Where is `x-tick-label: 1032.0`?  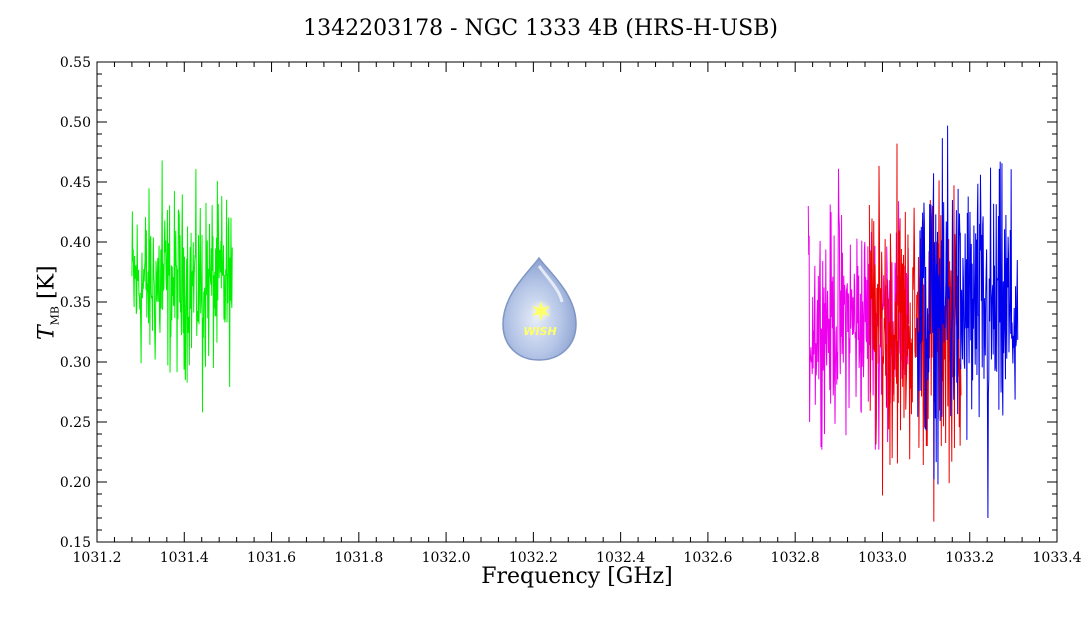
x-tick-label: 1032.0 is located at coordinates (446, 558).